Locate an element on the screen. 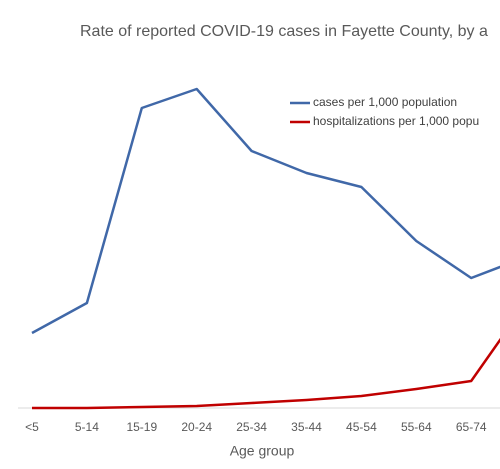 This screenshot has width=500, height=469. x-axis-label: Age group is located at coordinates (262, 451).